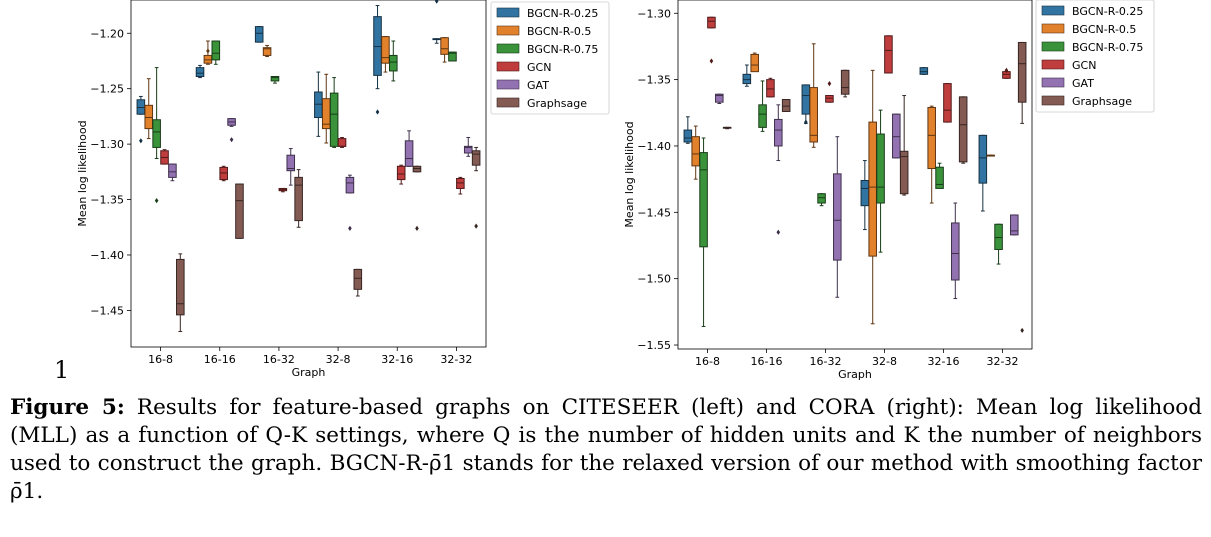  Describe the element at coordinates (884, 361) in the screenshot. I see `x-tick-label: 32-8` at that location.